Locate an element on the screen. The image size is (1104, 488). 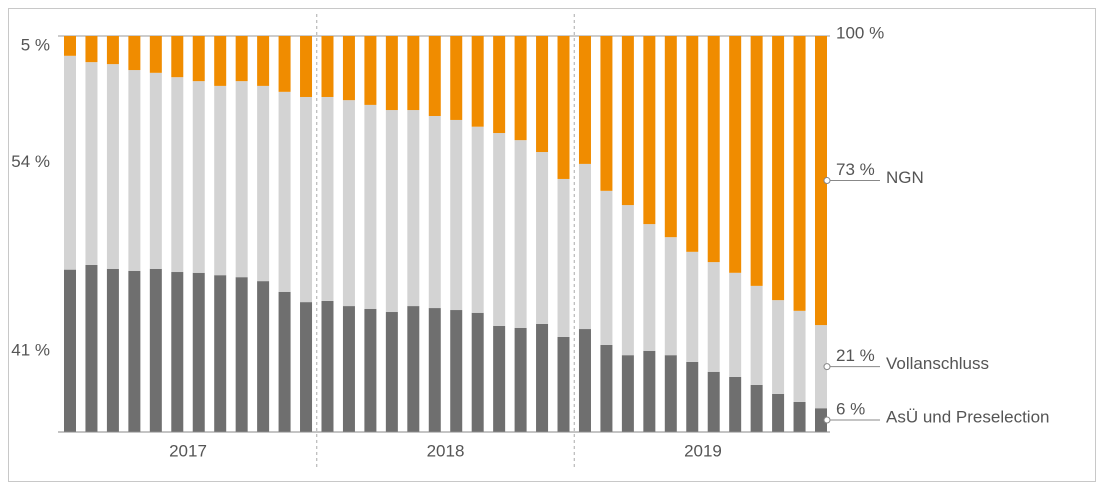
value-label: 54 % is located at coordinates (30, 161).